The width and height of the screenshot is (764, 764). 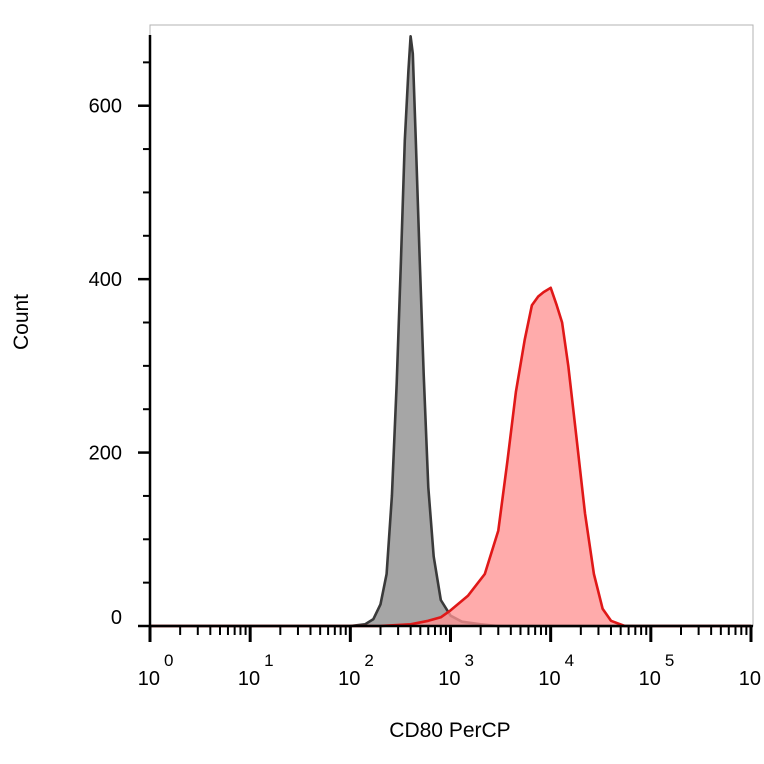 What do you see at coordinates (105, 107) in the screenshot?
I see `y-tick-label: 600` at bounding box center [105, 107].